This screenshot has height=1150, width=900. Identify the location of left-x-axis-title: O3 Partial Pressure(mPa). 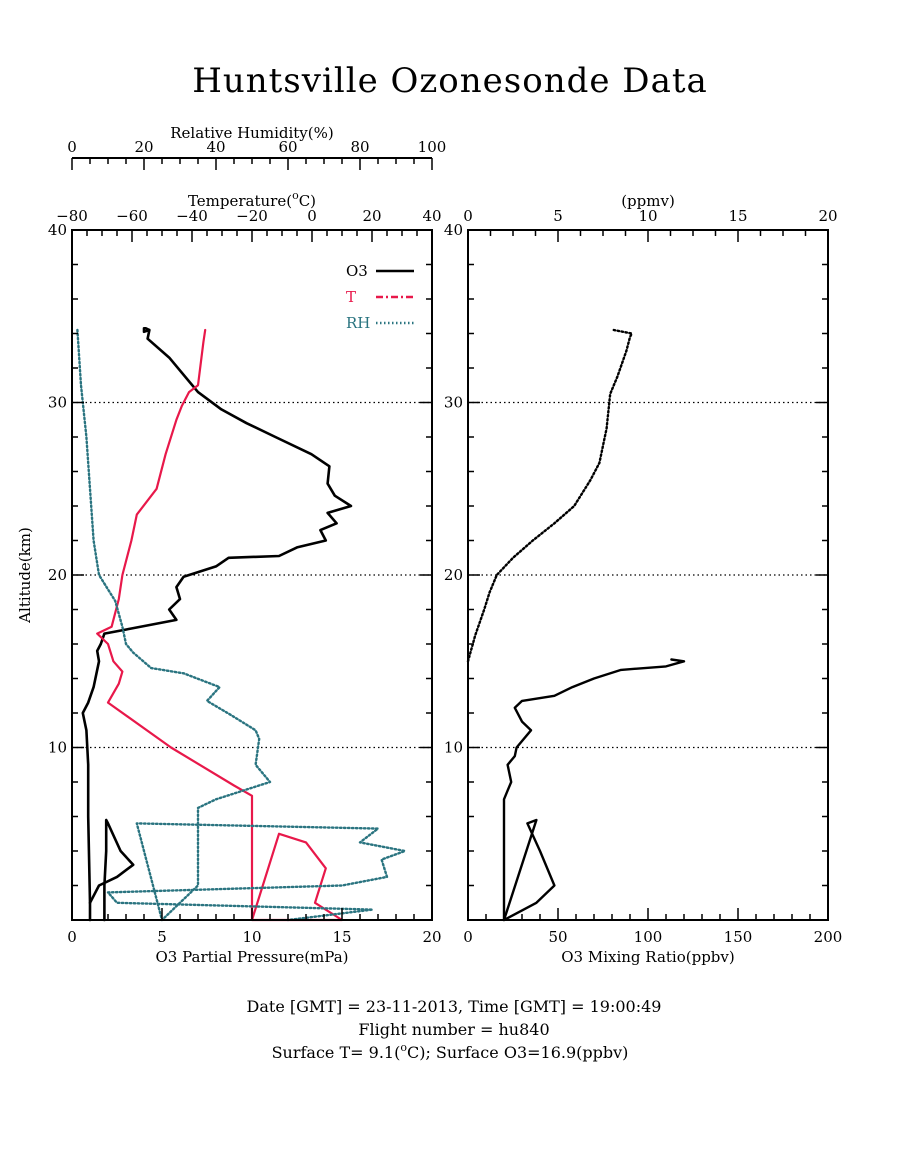
(251, 957).